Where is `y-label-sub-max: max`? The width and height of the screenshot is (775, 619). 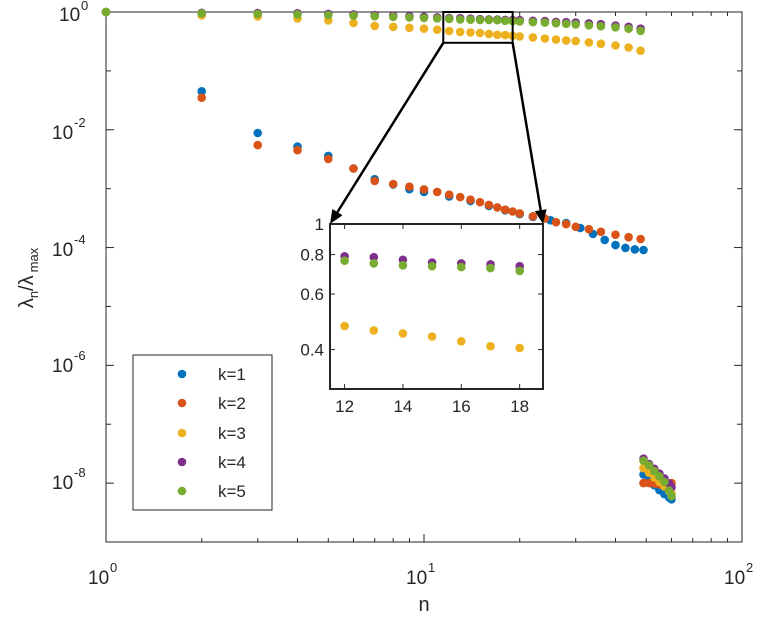
y-label-sub-max: max is located at coordinates (33, 259).